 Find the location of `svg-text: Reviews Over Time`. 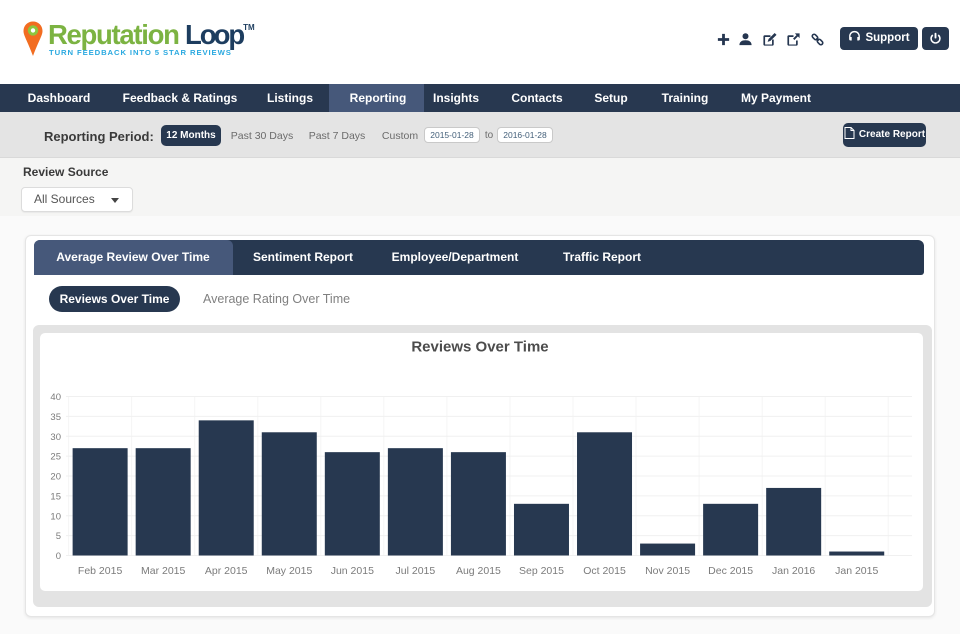

svg-text: Reviews Over Time is located at coordinates (479, 347).